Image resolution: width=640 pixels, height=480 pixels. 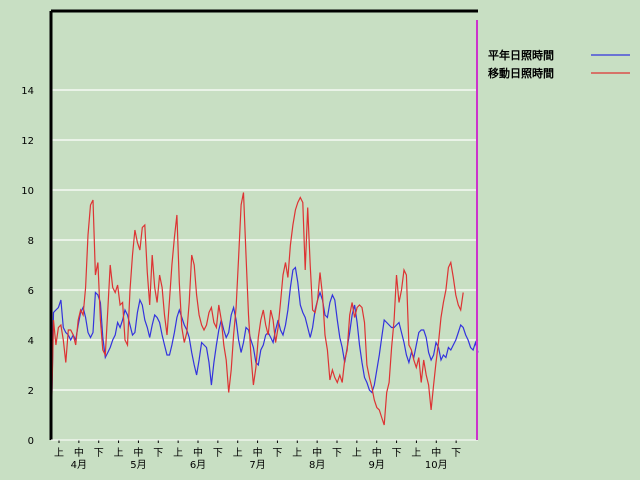 What do you see at coordinates (27, 266) in the screenshot?
I see `y-axis-ticks: 0 2 4 6 8 10 12 14` at bounding box center [27, 266].